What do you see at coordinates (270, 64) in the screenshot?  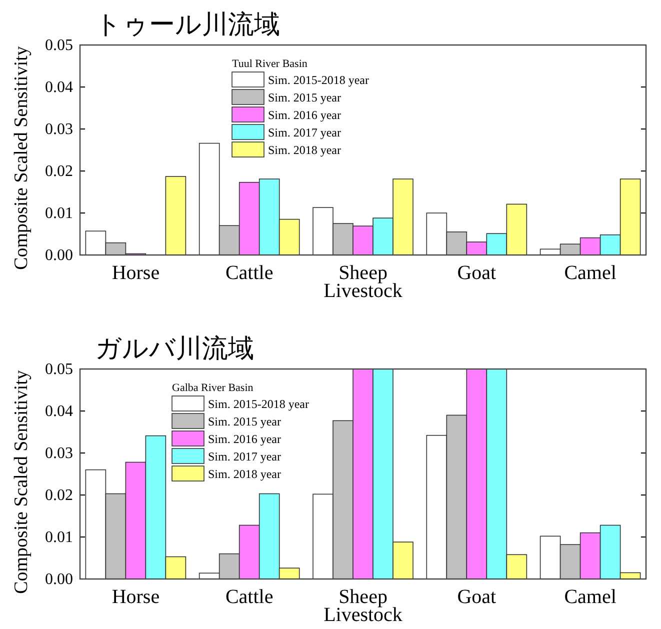 I see `legend-title: Tuul River Basin` at bounding box center [270, 64].